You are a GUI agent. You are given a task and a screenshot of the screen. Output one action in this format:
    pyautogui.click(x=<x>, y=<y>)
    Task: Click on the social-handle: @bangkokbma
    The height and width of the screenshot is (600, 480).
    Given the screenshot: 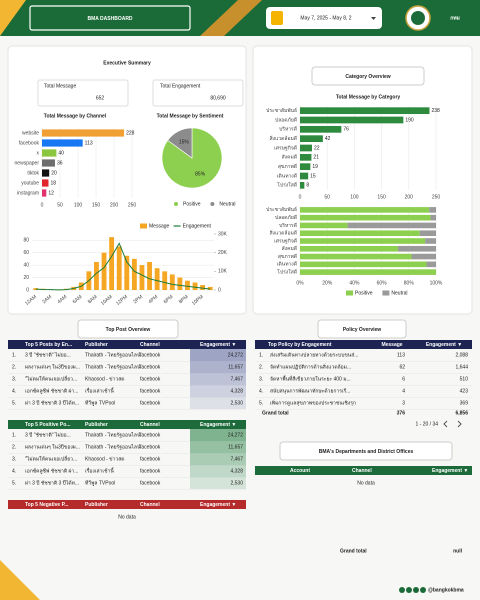 What is the action you would take?
    pyautogui.click(x=446, y=590)
    